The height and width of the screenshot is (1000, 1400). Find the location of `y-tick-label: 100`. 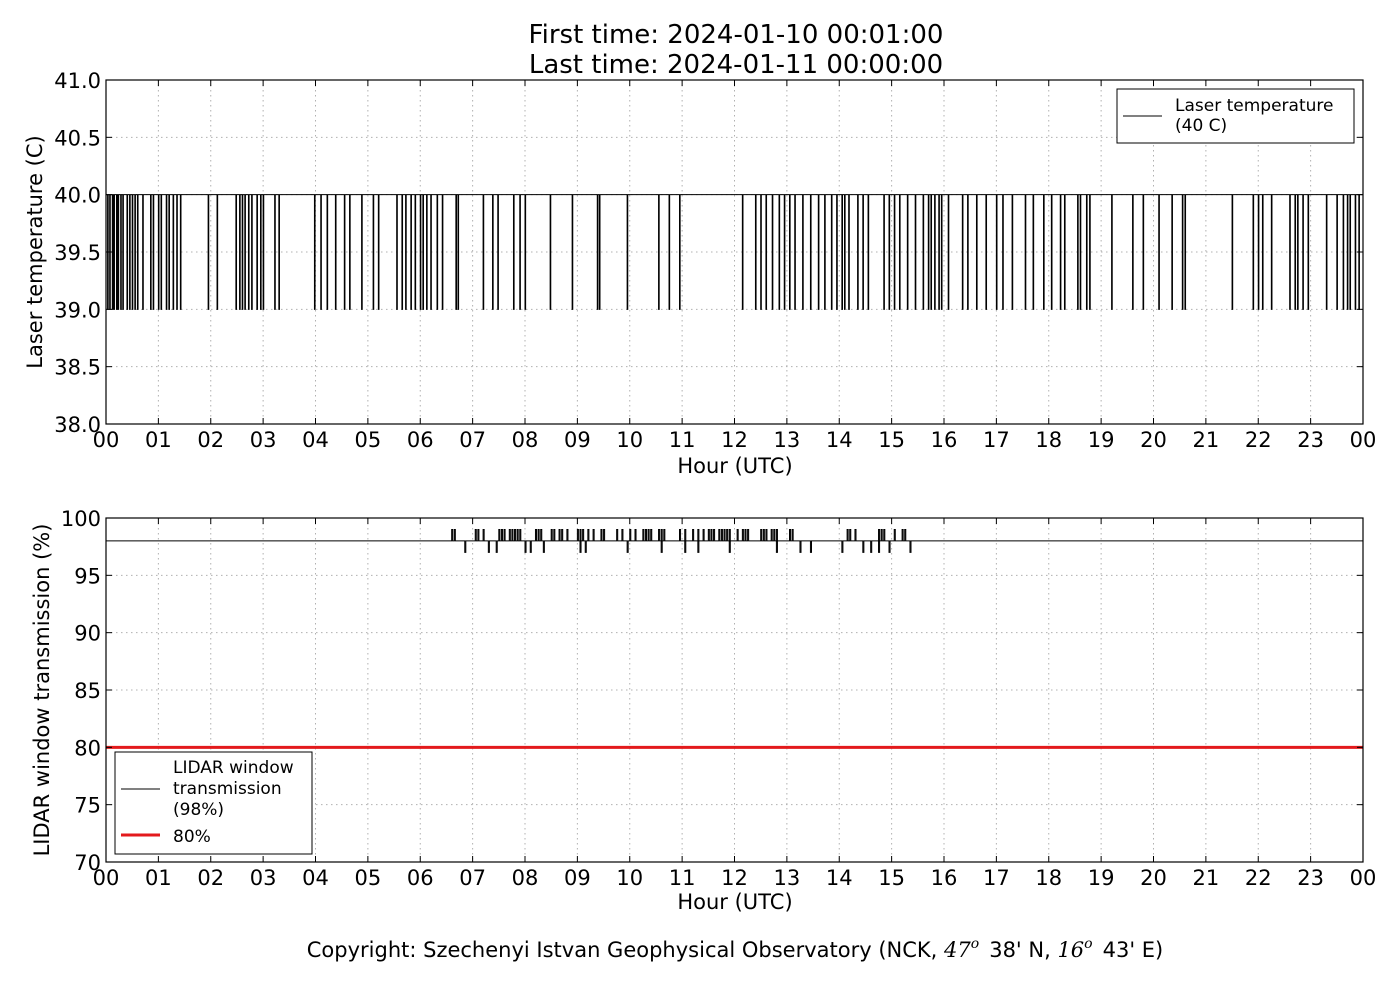

y-tick-label: 100 is located at coordinates (81, 519).